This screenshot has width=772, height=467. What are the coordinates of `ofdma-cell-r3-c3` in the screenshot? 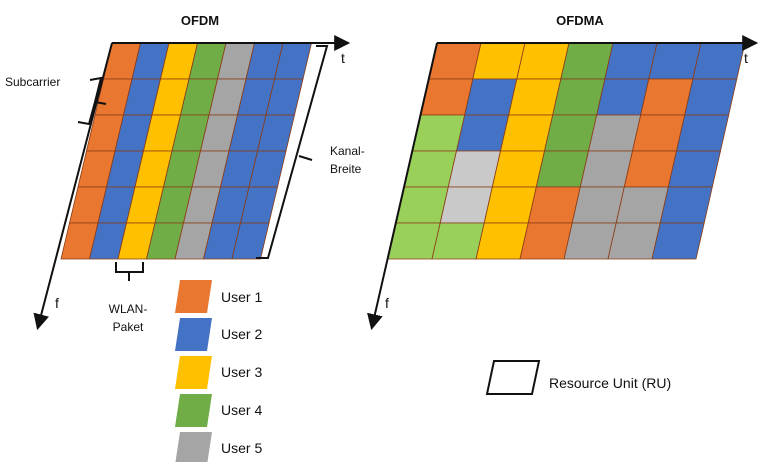 It's located at (526, 133).